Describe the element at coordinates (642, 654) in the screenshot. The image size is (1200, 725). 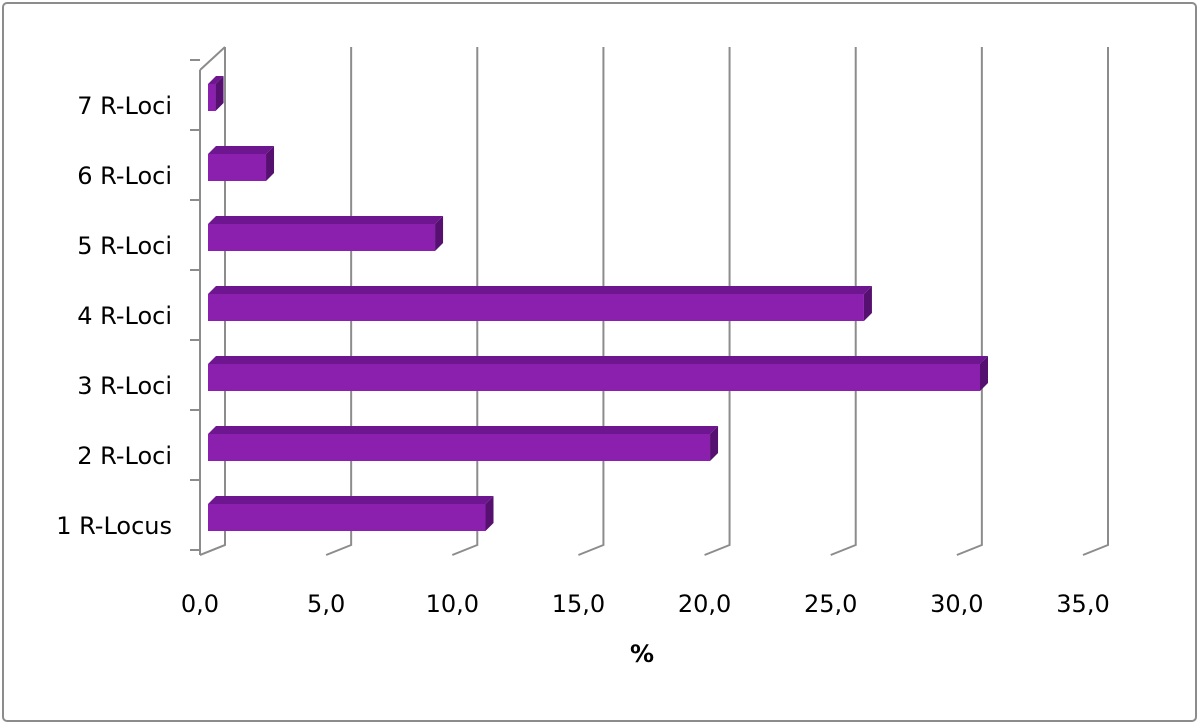
I see `x-axis-title: %` at that location.